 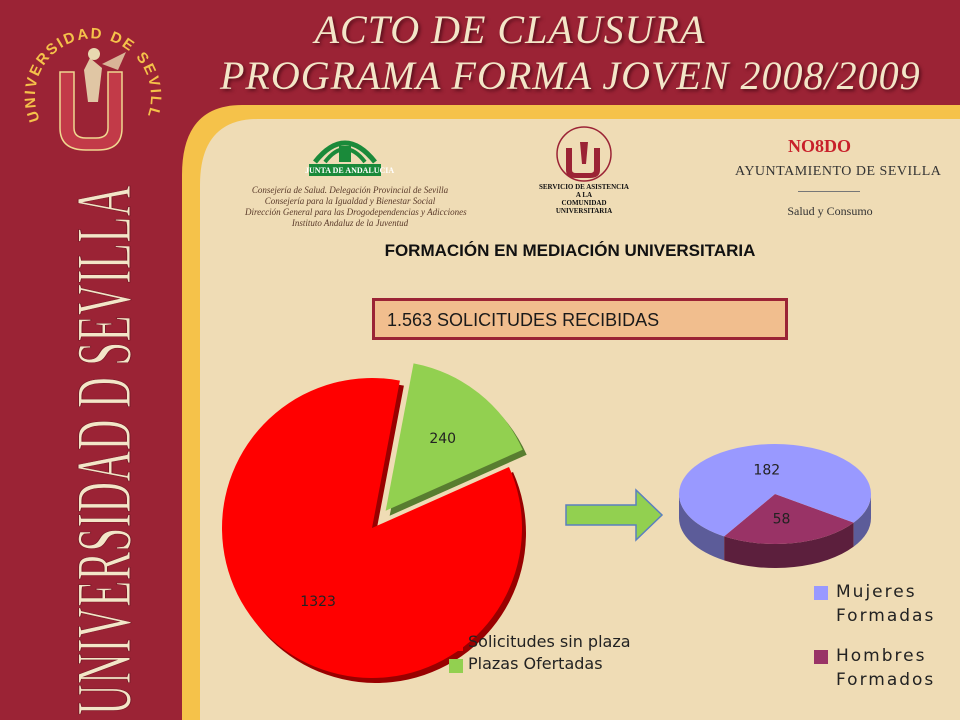 What do you see at coordinates (829, 191) in the screenshot?
I see `ayuntamiento-divider` at bounding box center [829, 191].